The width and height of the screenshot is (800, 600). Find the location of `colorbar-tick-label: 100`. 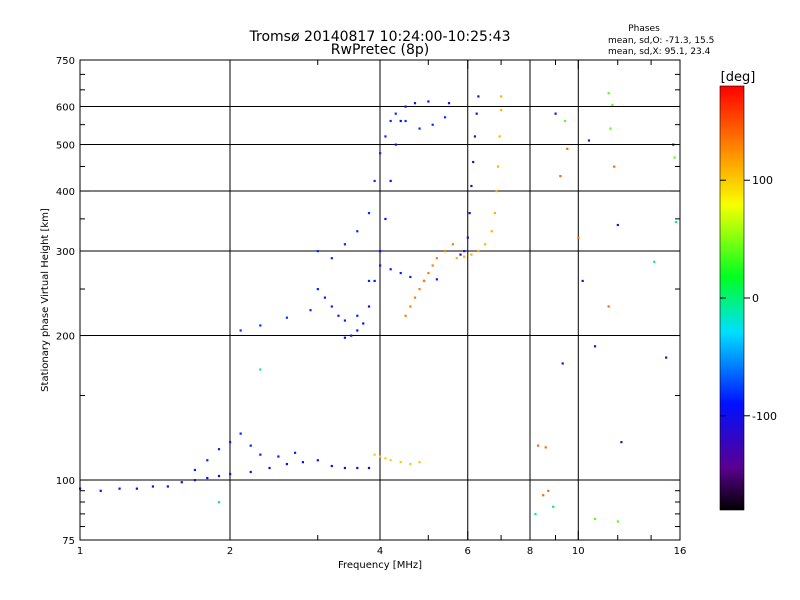

colorbar-tick-label: 100 is located at coordinates (762, 180).